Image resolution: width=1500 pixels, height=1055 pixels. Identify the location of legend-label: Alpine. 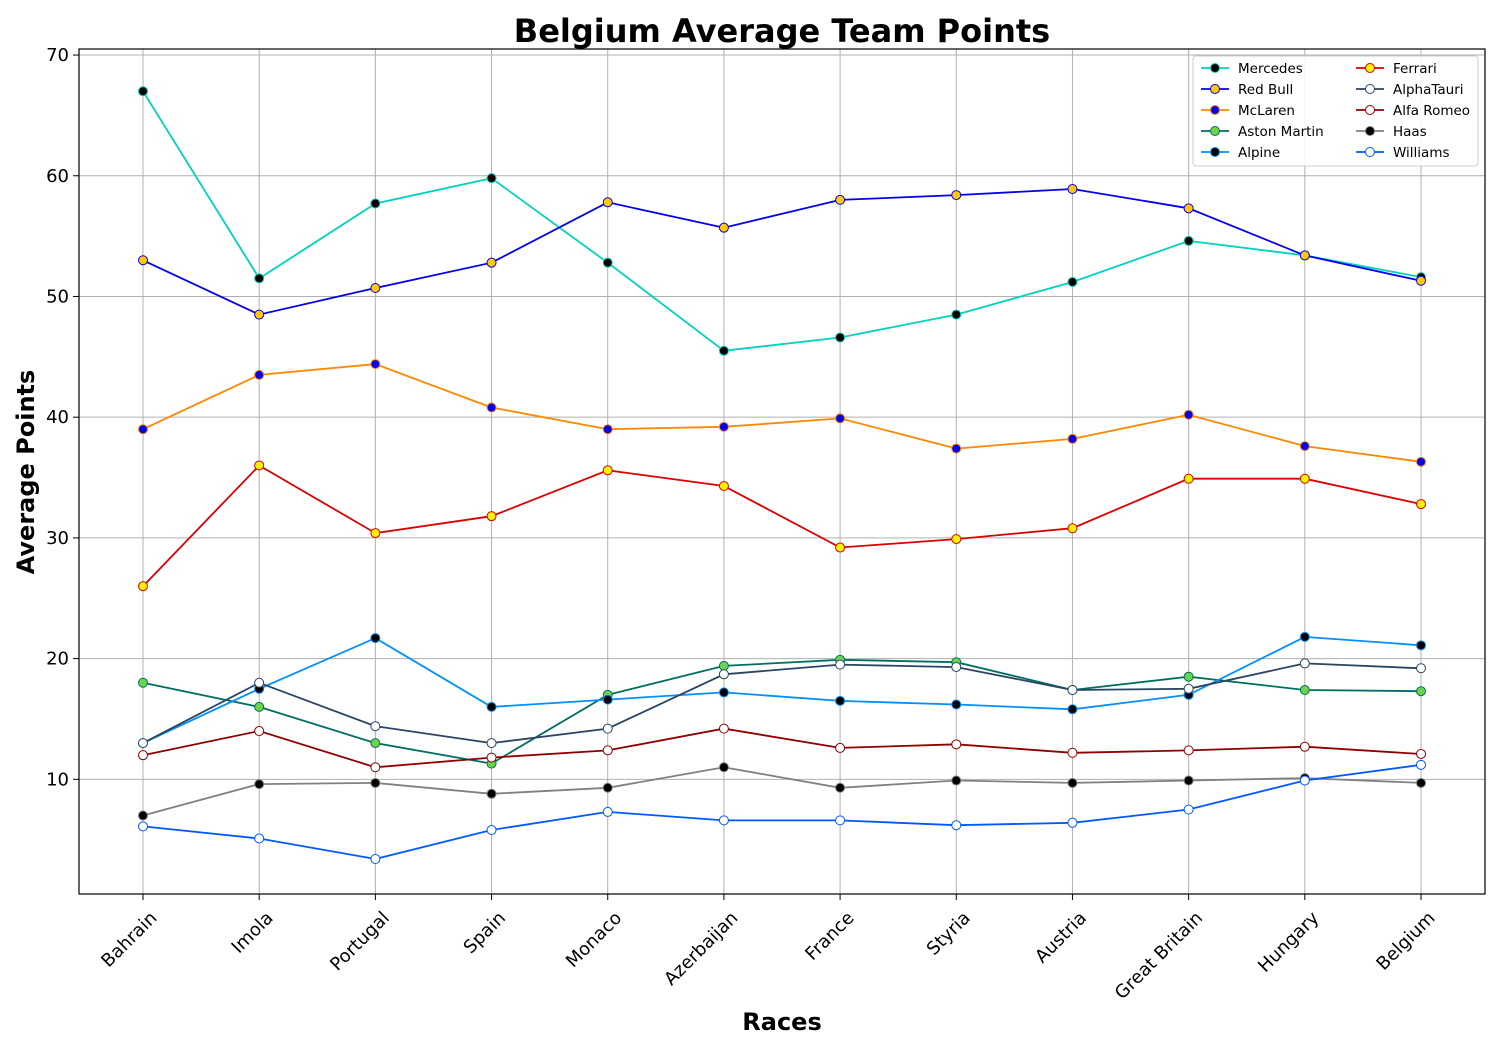
(1259, 153).